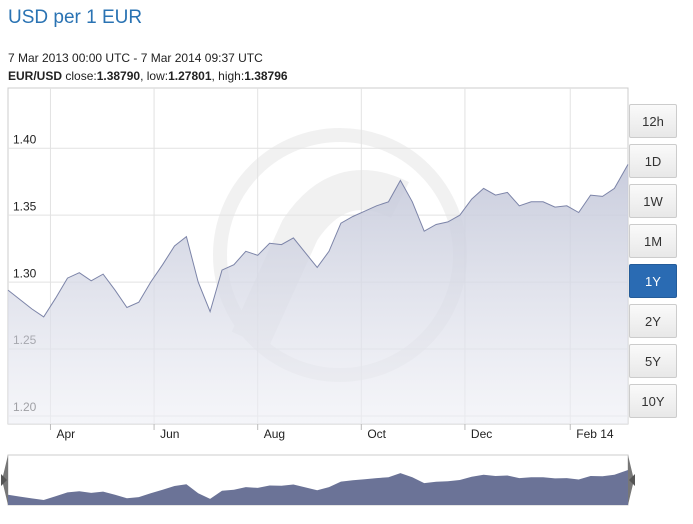 The height and width of the screenshot is (524, 693). Describe the element at coordinates (653, 201) in the screenshot. I see `range-button: 1W` at that location.